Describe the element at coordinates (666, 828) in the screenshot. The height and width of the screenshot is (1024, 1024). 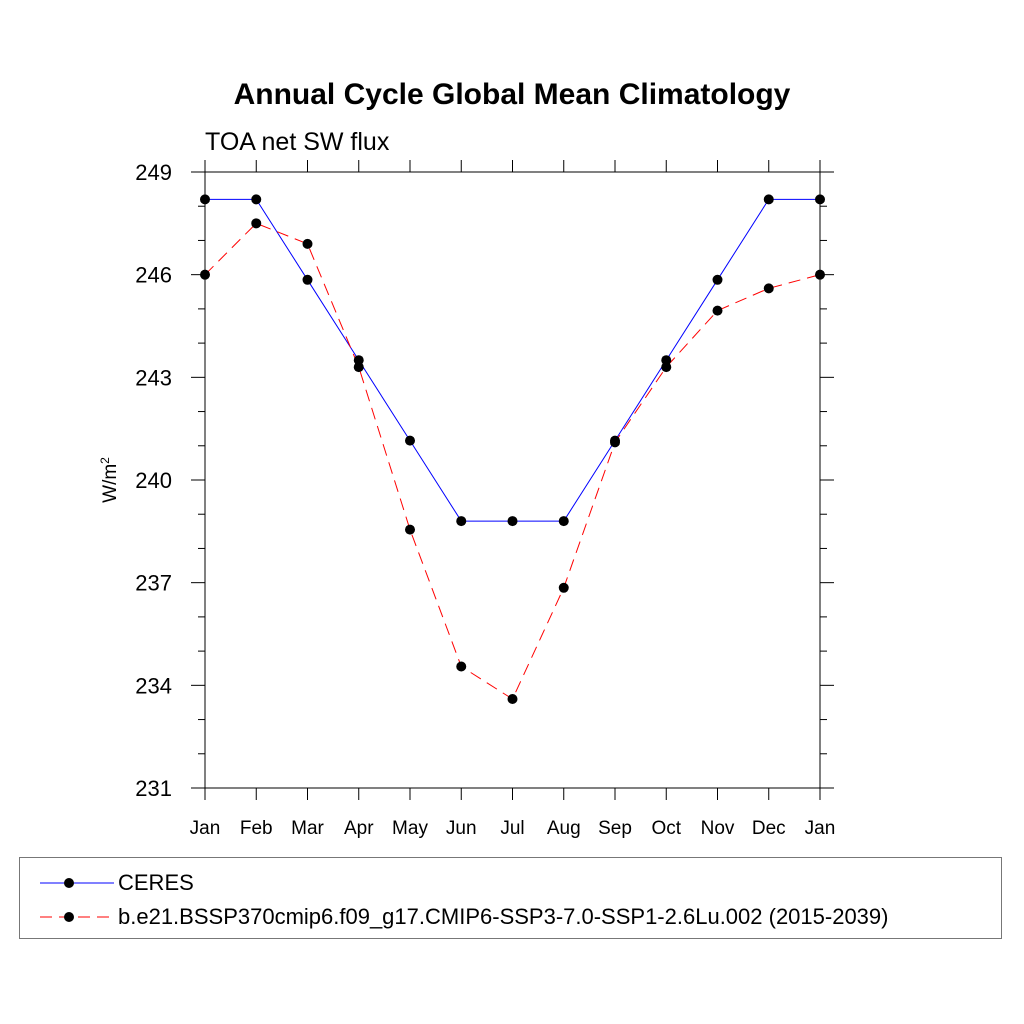
I see `x-tick-label-9: Oct` at that location.